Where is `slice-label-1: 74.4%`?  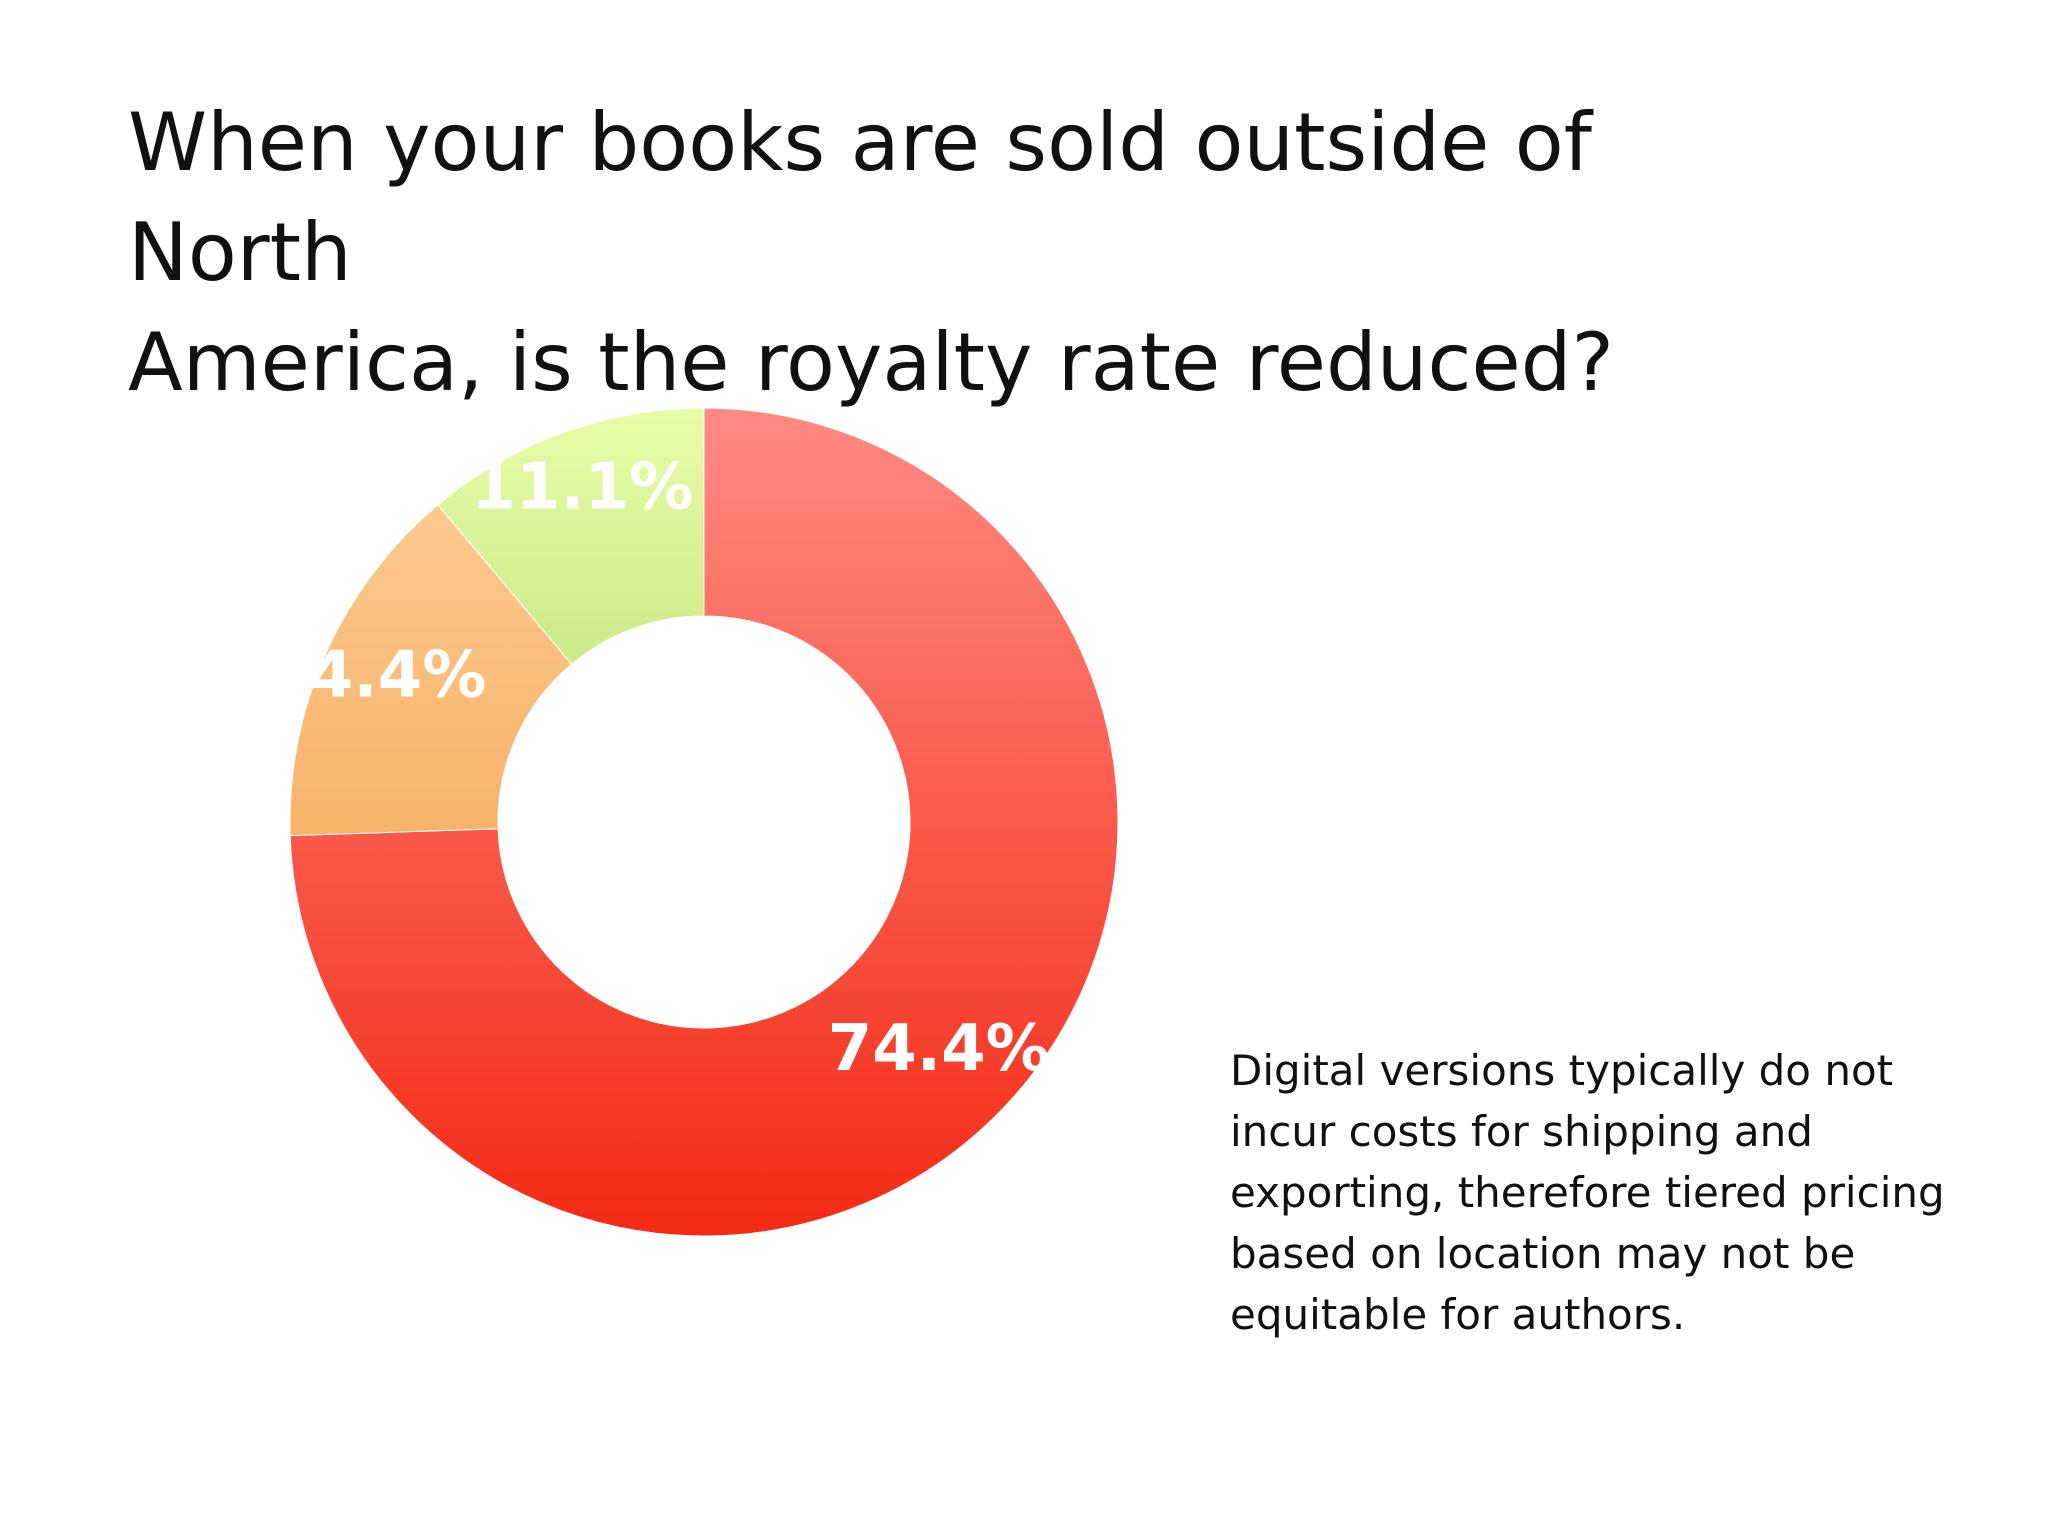
slice-label-1: 74.4% is located at coordinates (939, 1049).